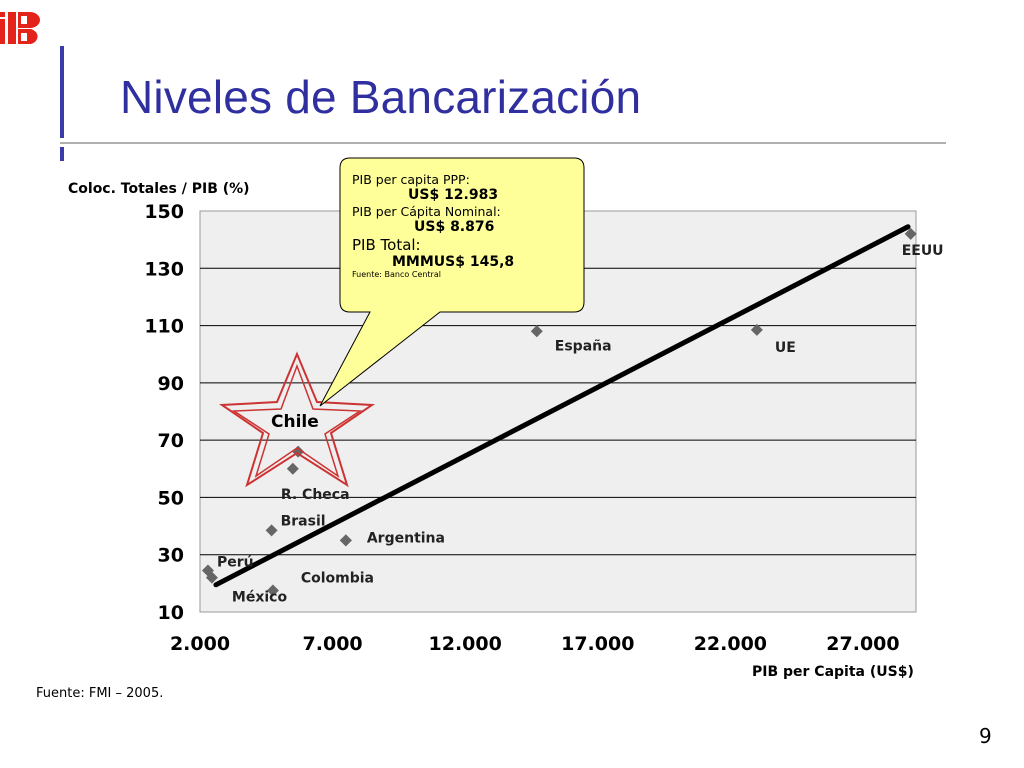 The image size is (1024, 768). I want to click on point-label: EEUU, so click(923, 251).